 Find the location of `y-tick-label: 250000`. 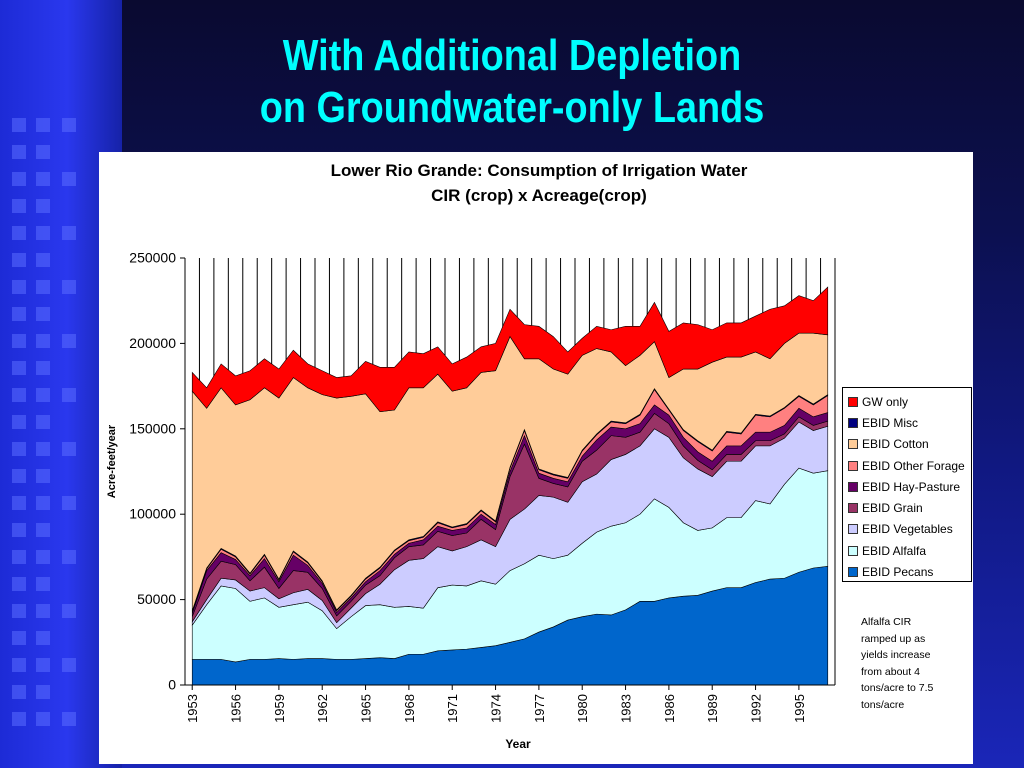

y-tick-label: 250000 is located at coordinates (152, 258).